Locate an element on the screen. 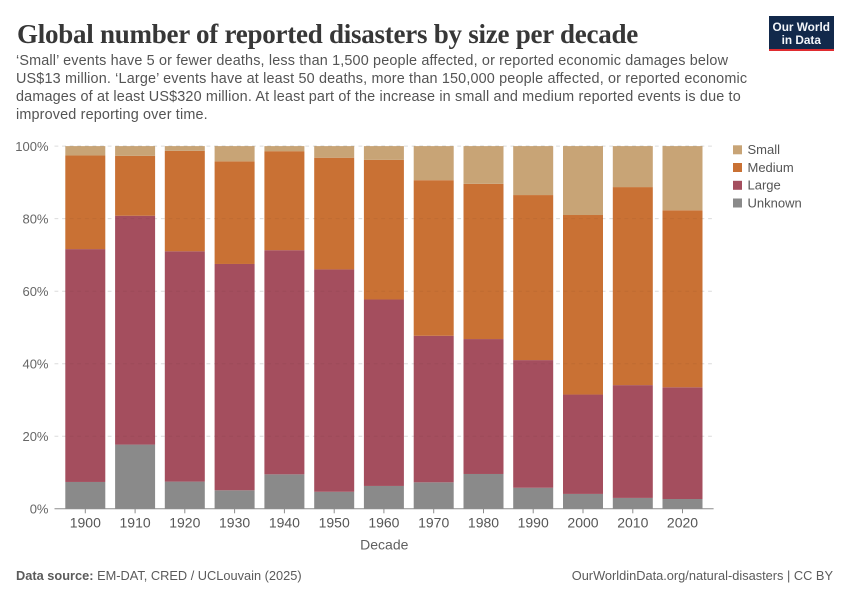 The width and height of the screenshot is (850, 600). svg-text: Large is located at coordinates (764, 185).